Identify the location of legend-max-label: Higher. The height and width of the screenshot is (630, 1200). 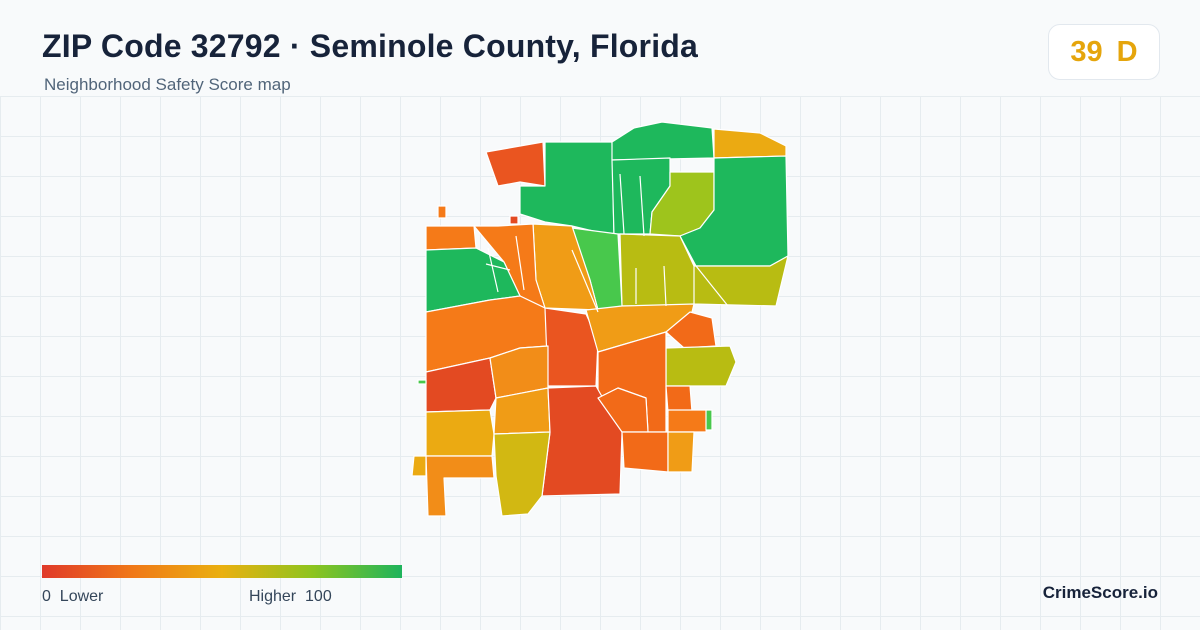
(273, 596).